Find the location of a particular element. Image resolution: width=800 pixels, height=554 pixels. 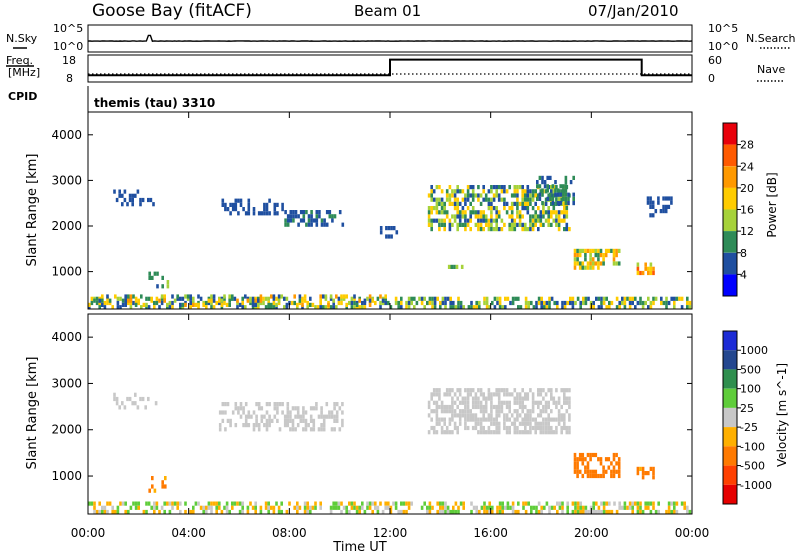

ytick-label: 3000 is located at coordinates (66, 383).